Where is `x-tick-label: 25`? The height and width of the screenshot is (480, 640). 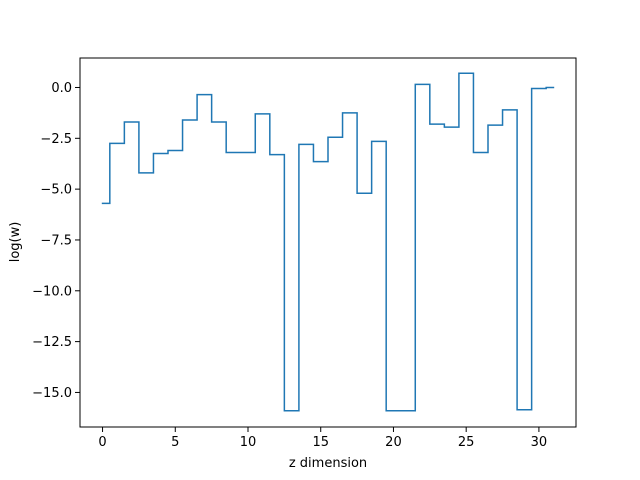
x-tick-label: 25 is located at coordinates (466, 442).